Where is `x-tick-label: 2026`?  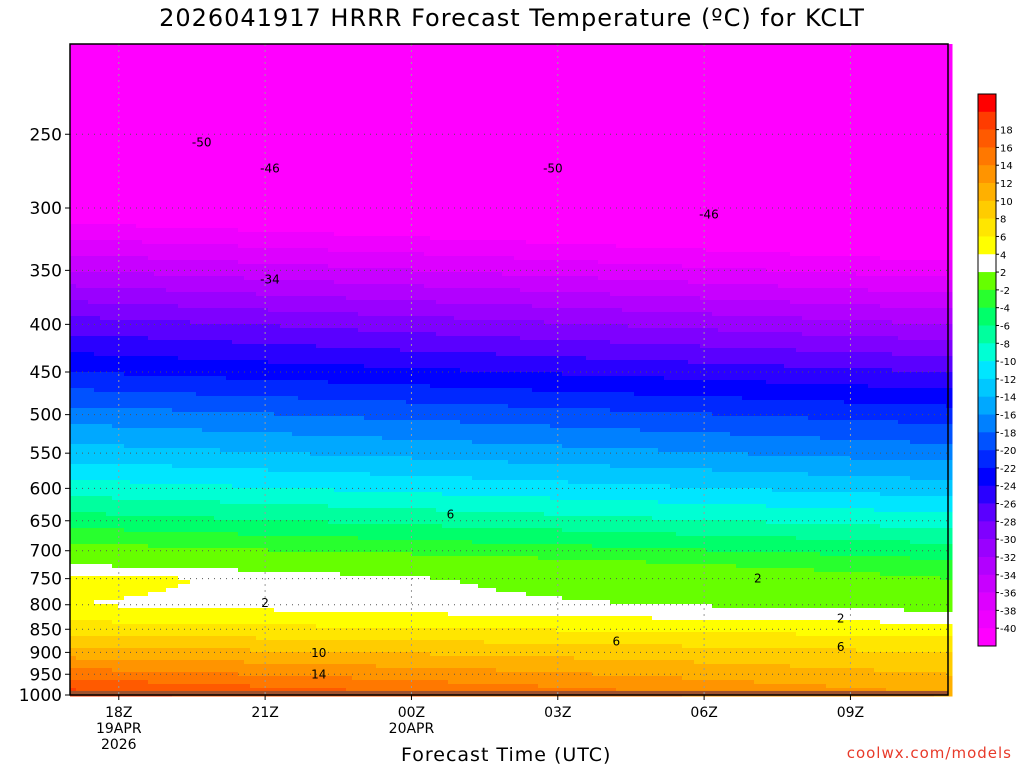 x-tick-label: 2026 is located at coordinates (119, 745).